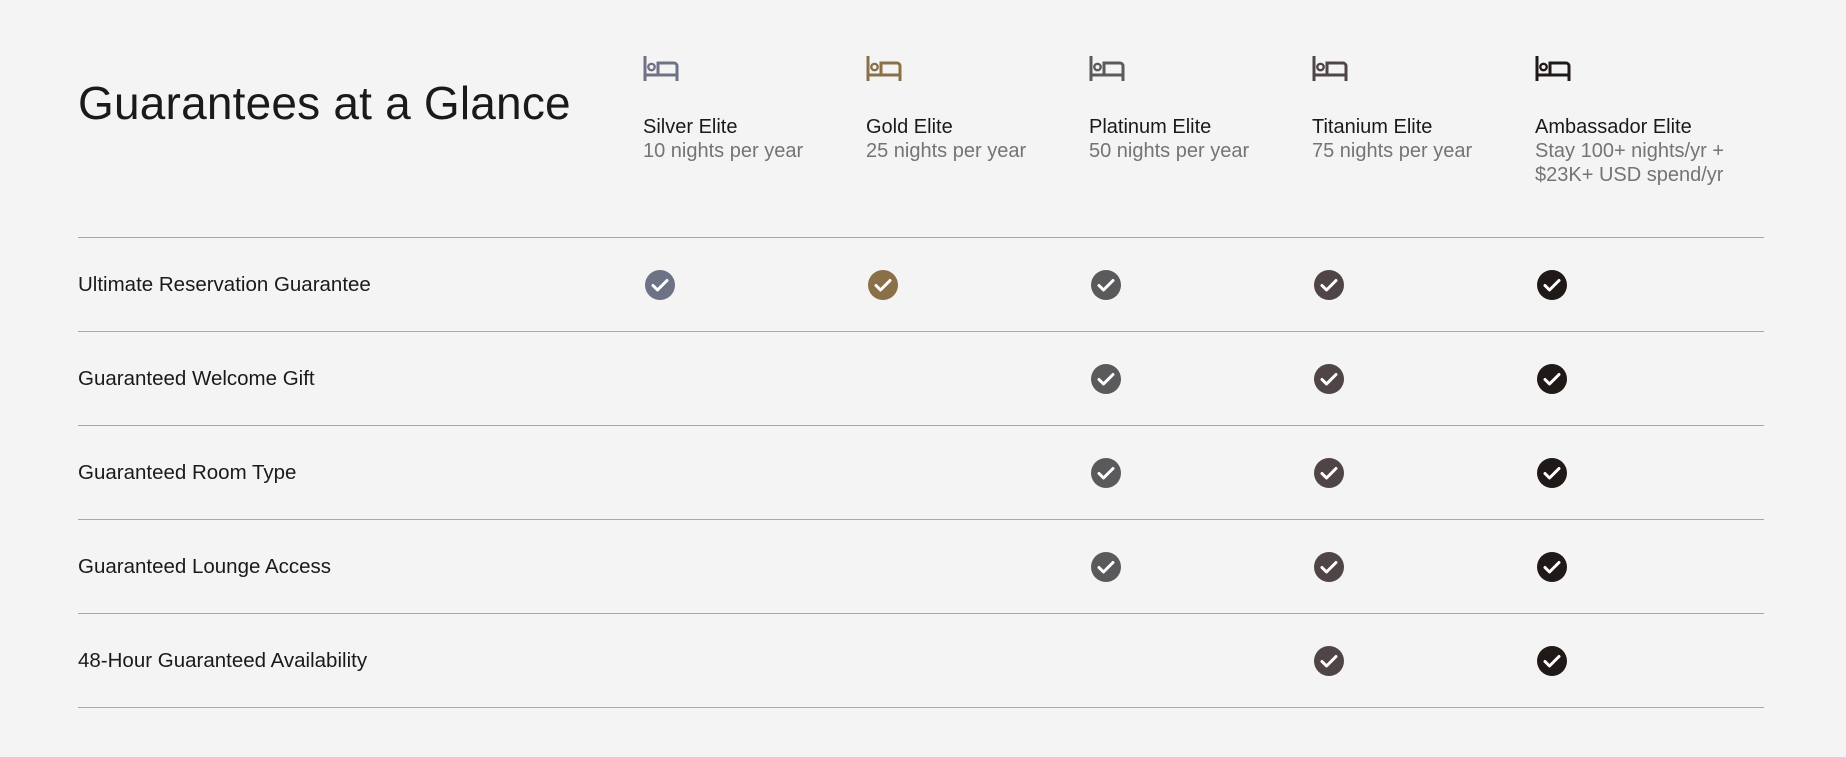  What do you see at coordinates (921, 567) in the screenshot?
I see `table-row: Guaranteed Lounge Access` at bounding box center [921, 567].